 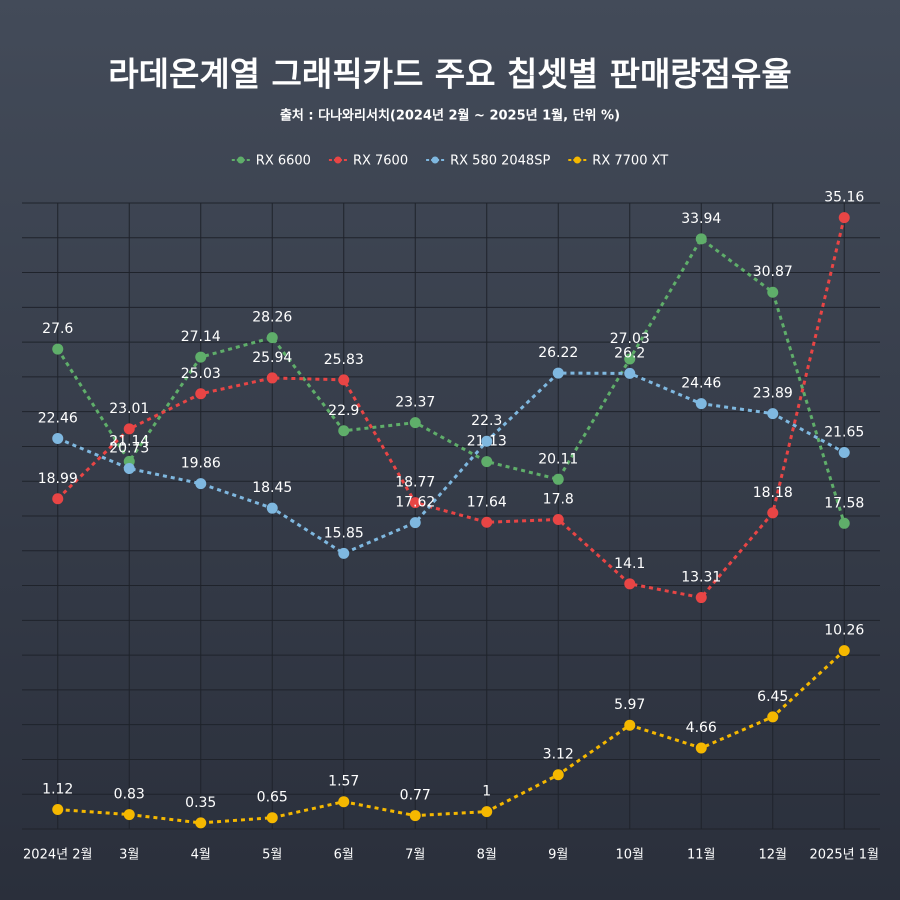 I want to click on data-label: 21.14, so click(x=129, y=441).